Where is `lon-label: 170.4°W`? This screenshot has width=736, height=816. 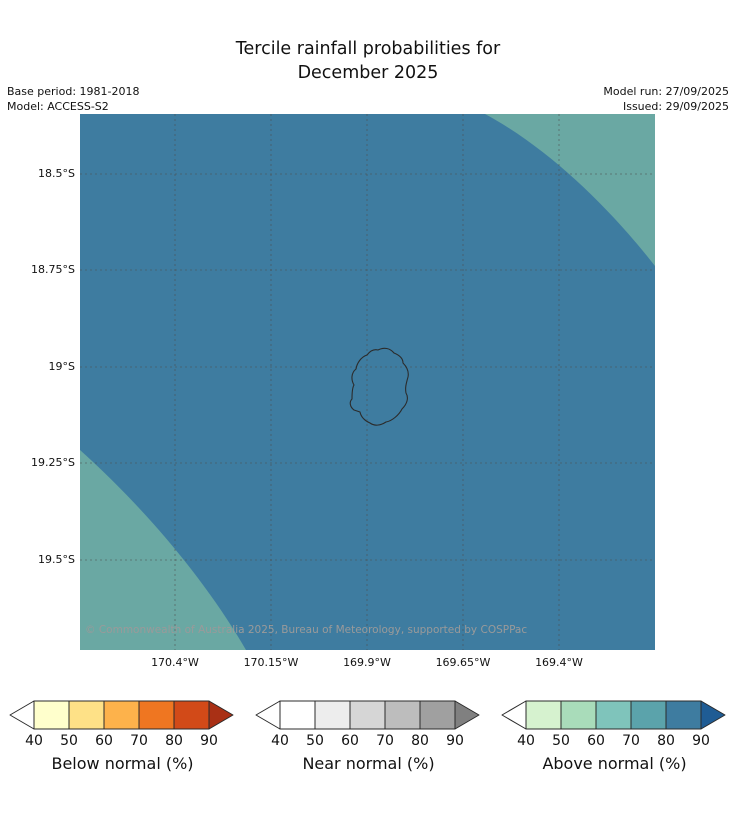 lon-label: 170.4°W is located at coordinates (175, 662).